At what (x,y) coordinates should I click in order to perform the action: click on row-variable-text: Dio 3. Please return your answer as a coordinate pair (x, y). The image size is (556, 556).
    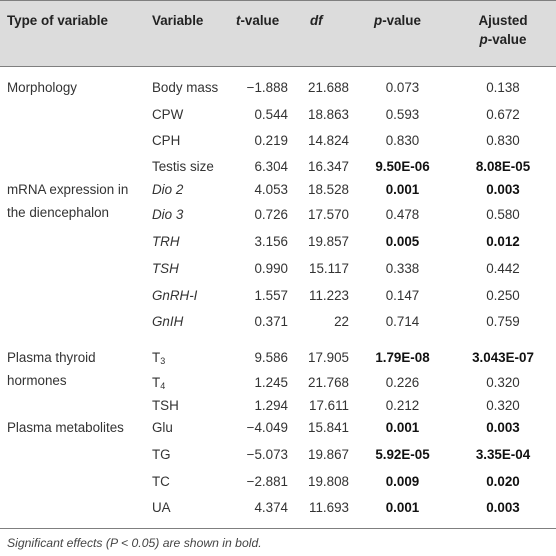
    Looking at the image, I should click on (168, 214).